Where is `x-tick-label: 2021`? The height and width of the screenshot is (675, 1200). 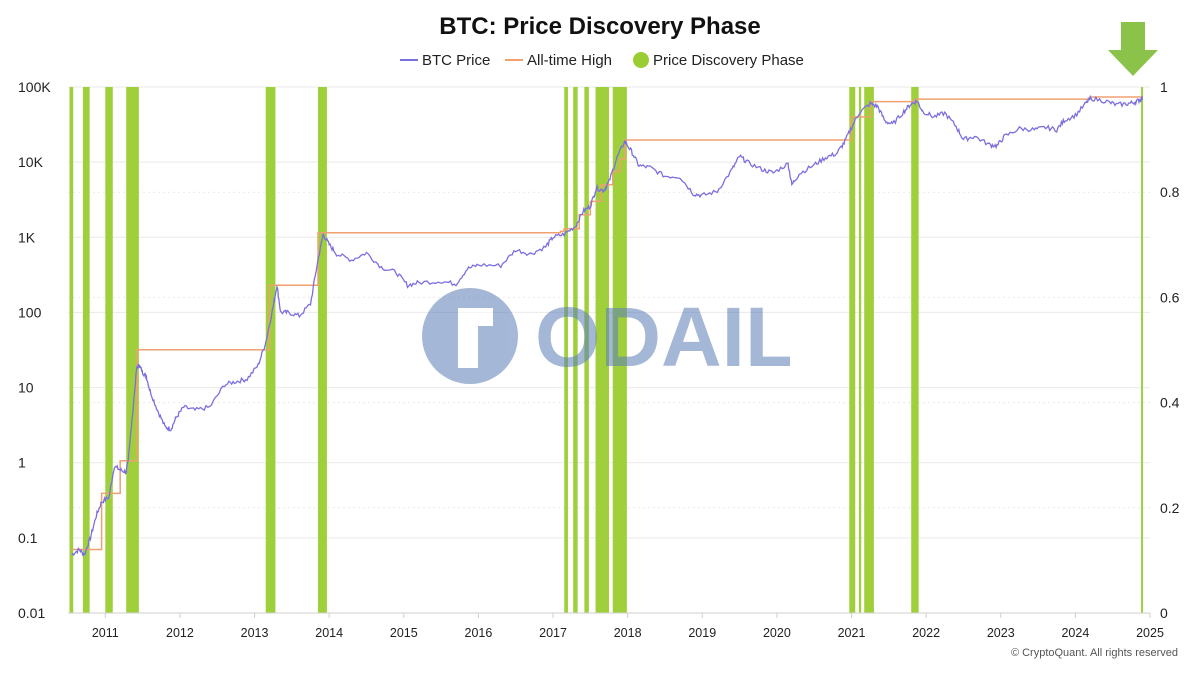 x-tick-label: 2021 is located at coordinates (852, 633).